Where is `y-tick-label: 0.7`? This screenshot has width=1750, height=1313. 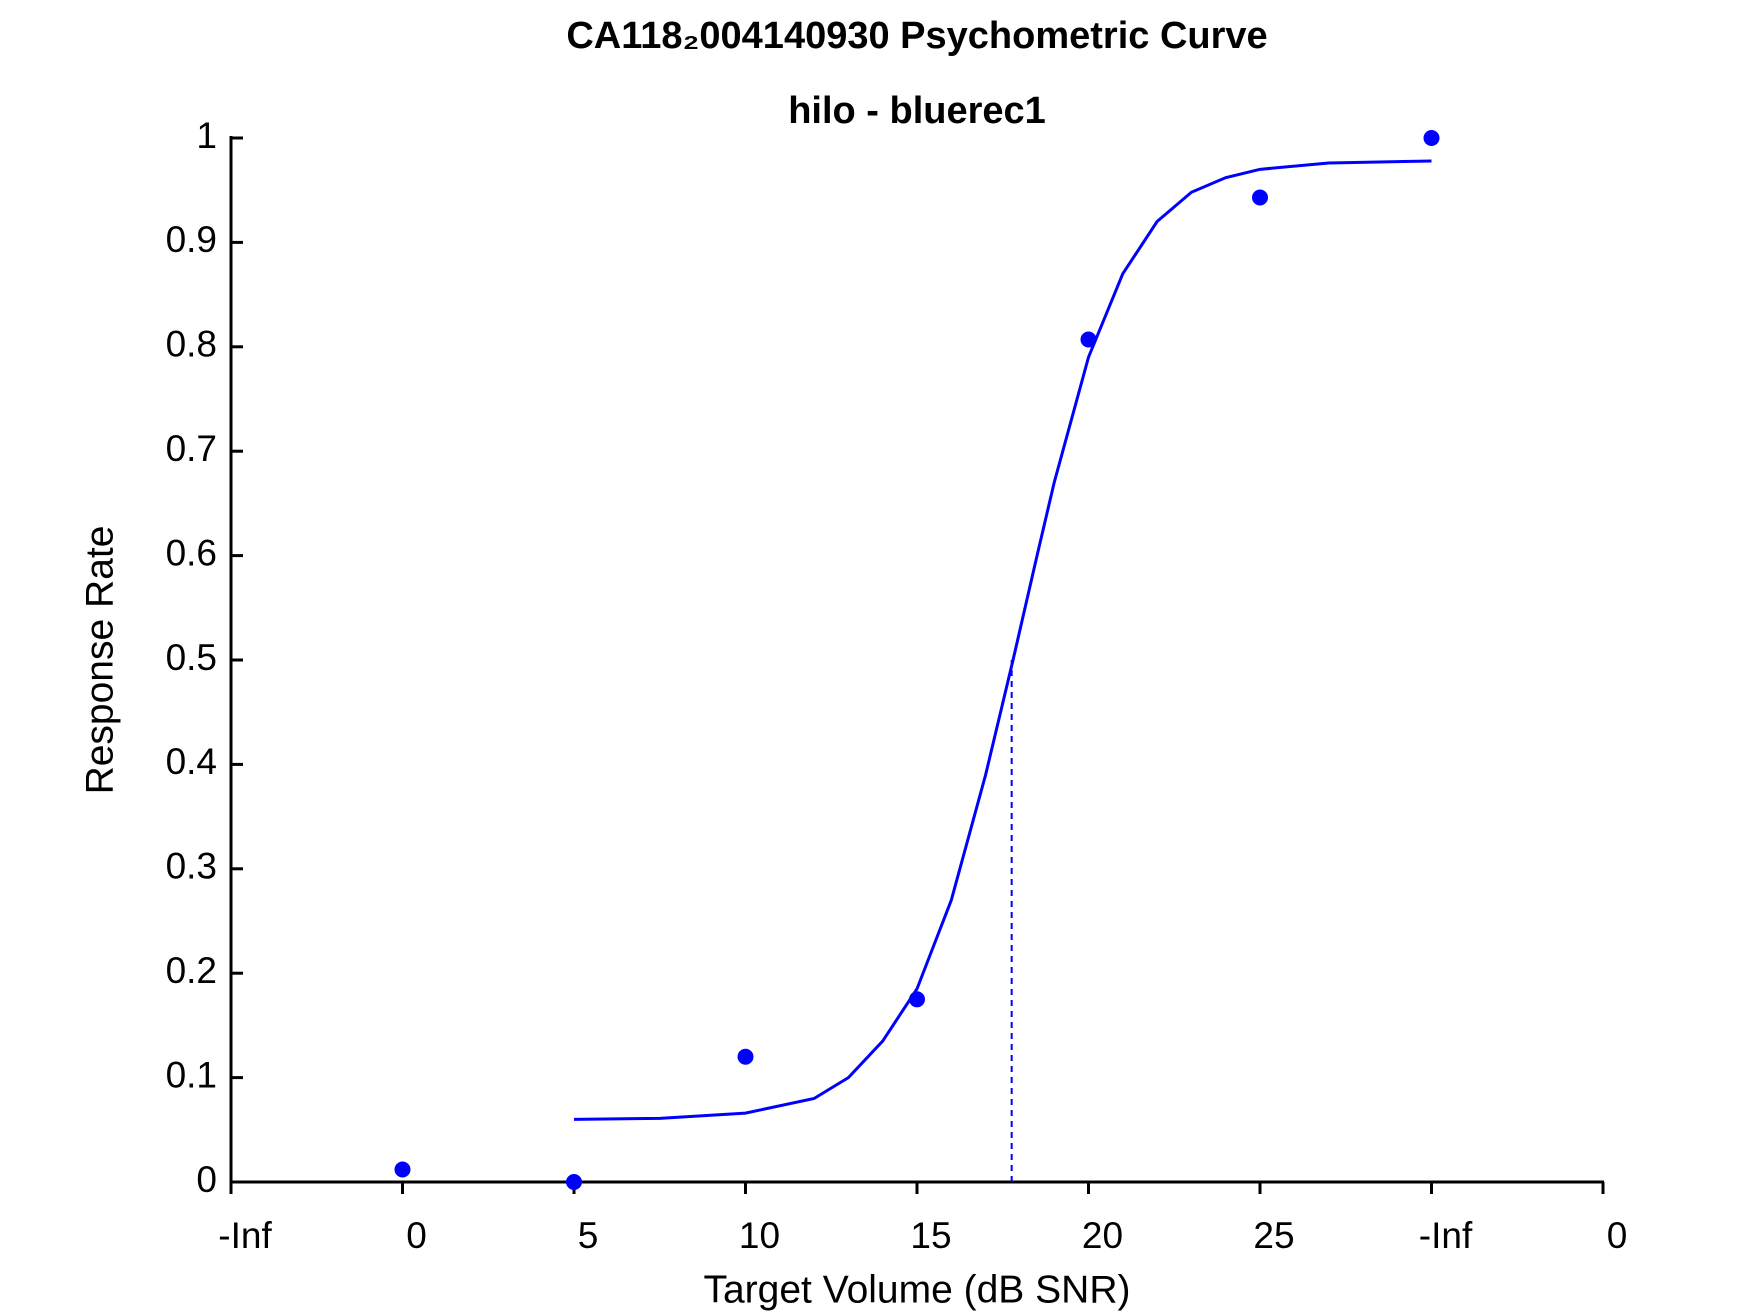
y-tick-label: 0.7 is located at coordinates (191, 448).